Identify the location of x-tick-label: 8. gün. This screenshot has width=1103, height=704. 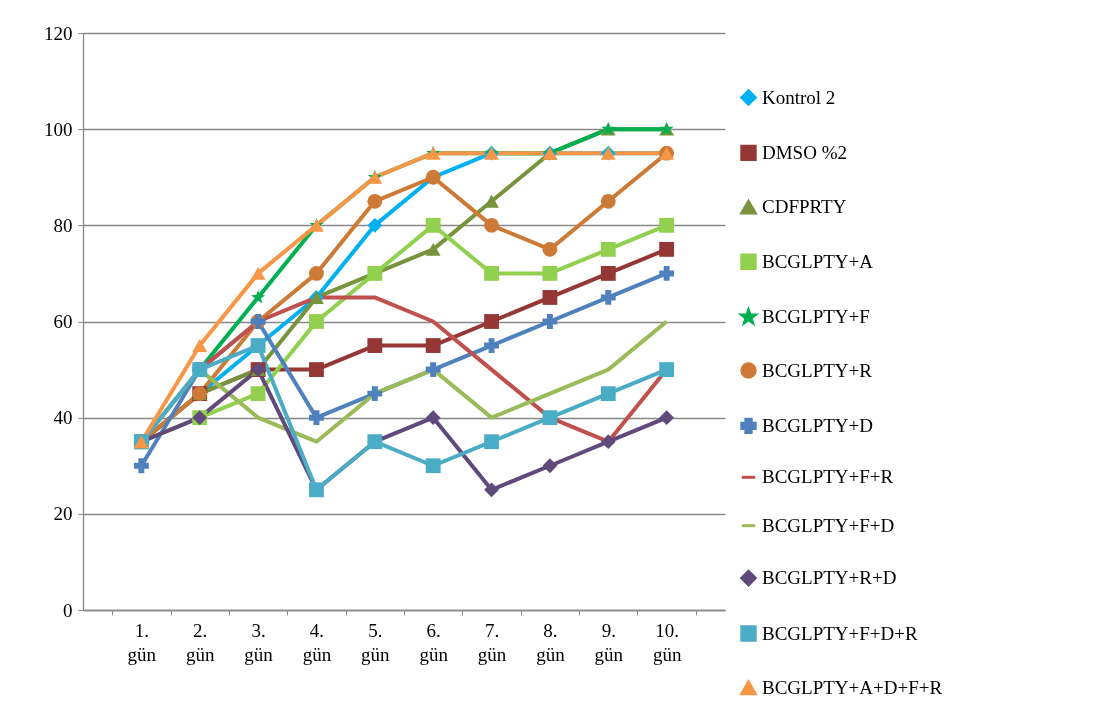
(551, 642).